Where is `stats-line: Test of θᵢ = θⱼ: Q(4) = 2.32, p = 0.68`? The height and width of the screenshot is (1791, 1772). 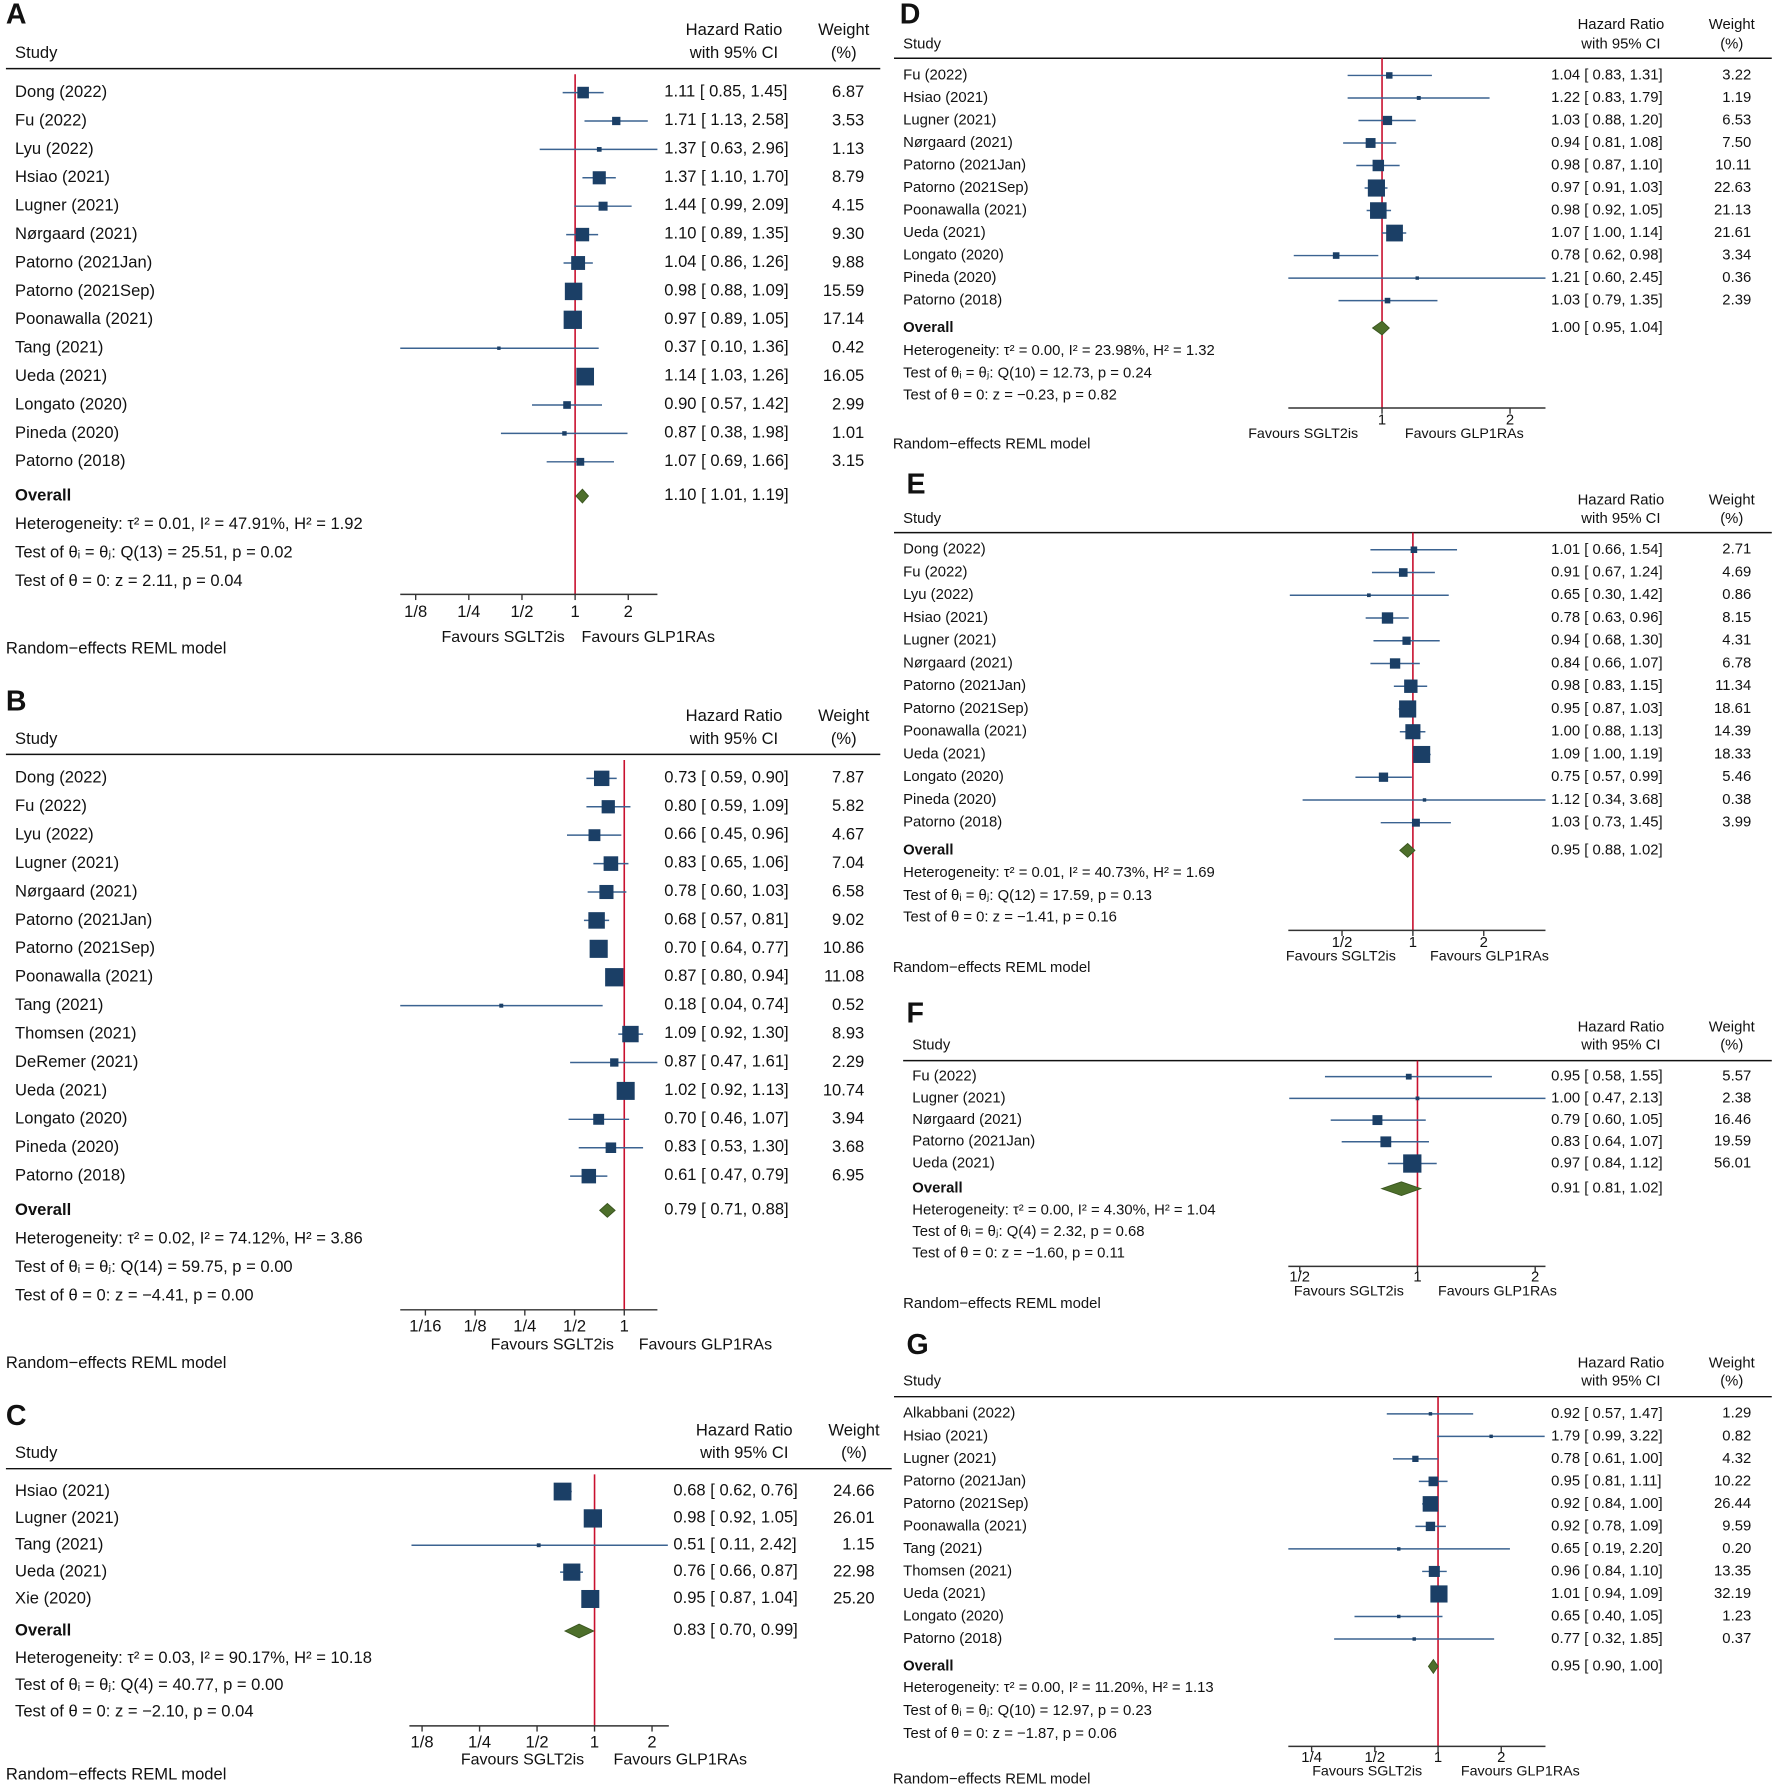 stats-line: Test of θᵢ = θⱼ: Q(4) = 2.32, p = 0.68 is located at coordinates (1028, 1232).